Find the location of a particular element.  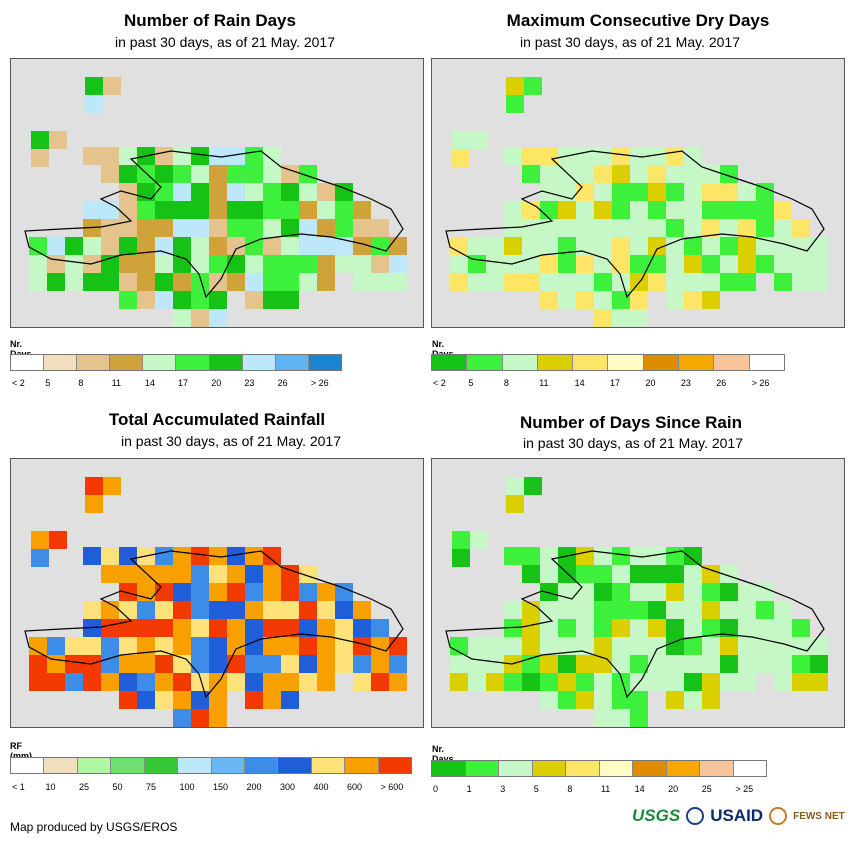

legend-colorbar is located at coordinates (599, 768).